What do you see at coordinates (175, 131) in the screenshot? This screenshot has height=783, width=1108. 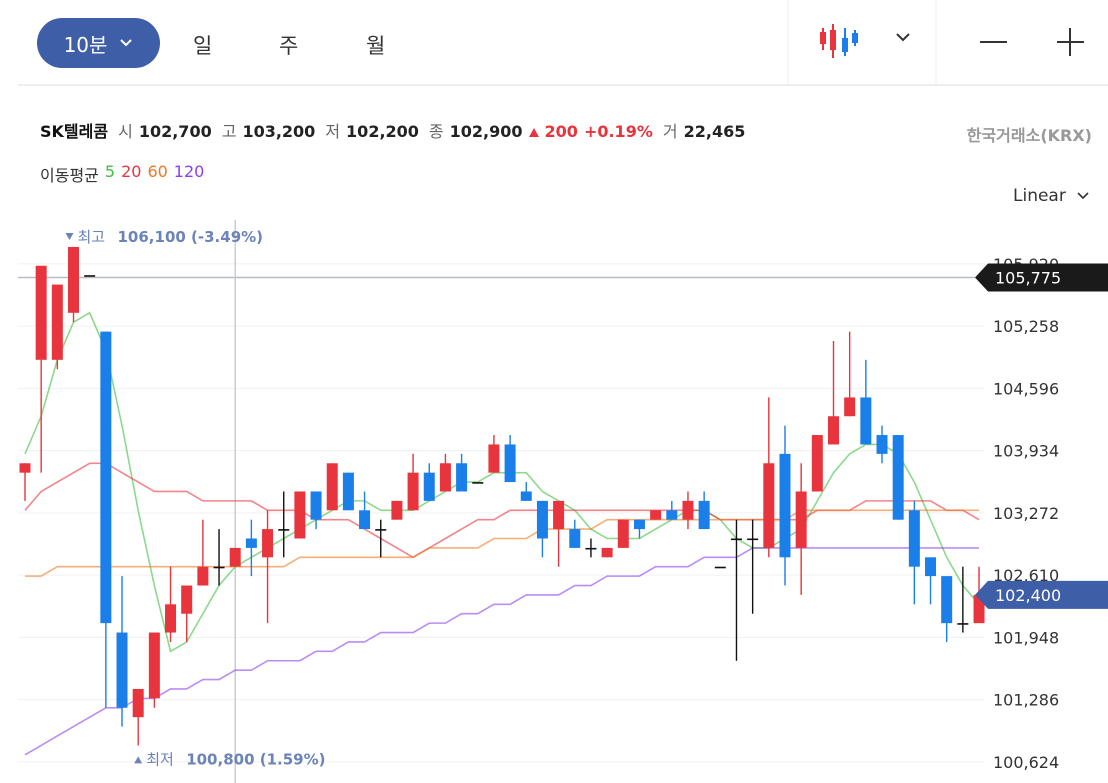 I see `field-value: 102,700` at bounding box center [175, 131].